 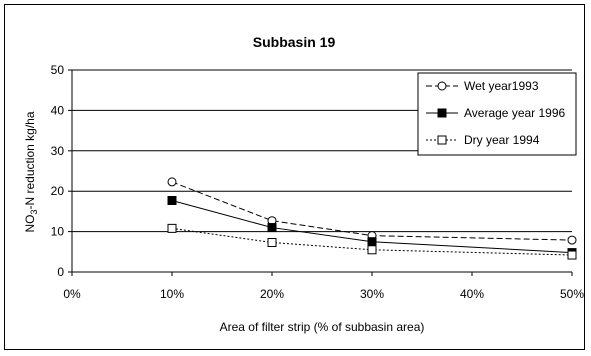 I want to click on legend-entry-0: Wet year1993, so click(x=482, y=86).